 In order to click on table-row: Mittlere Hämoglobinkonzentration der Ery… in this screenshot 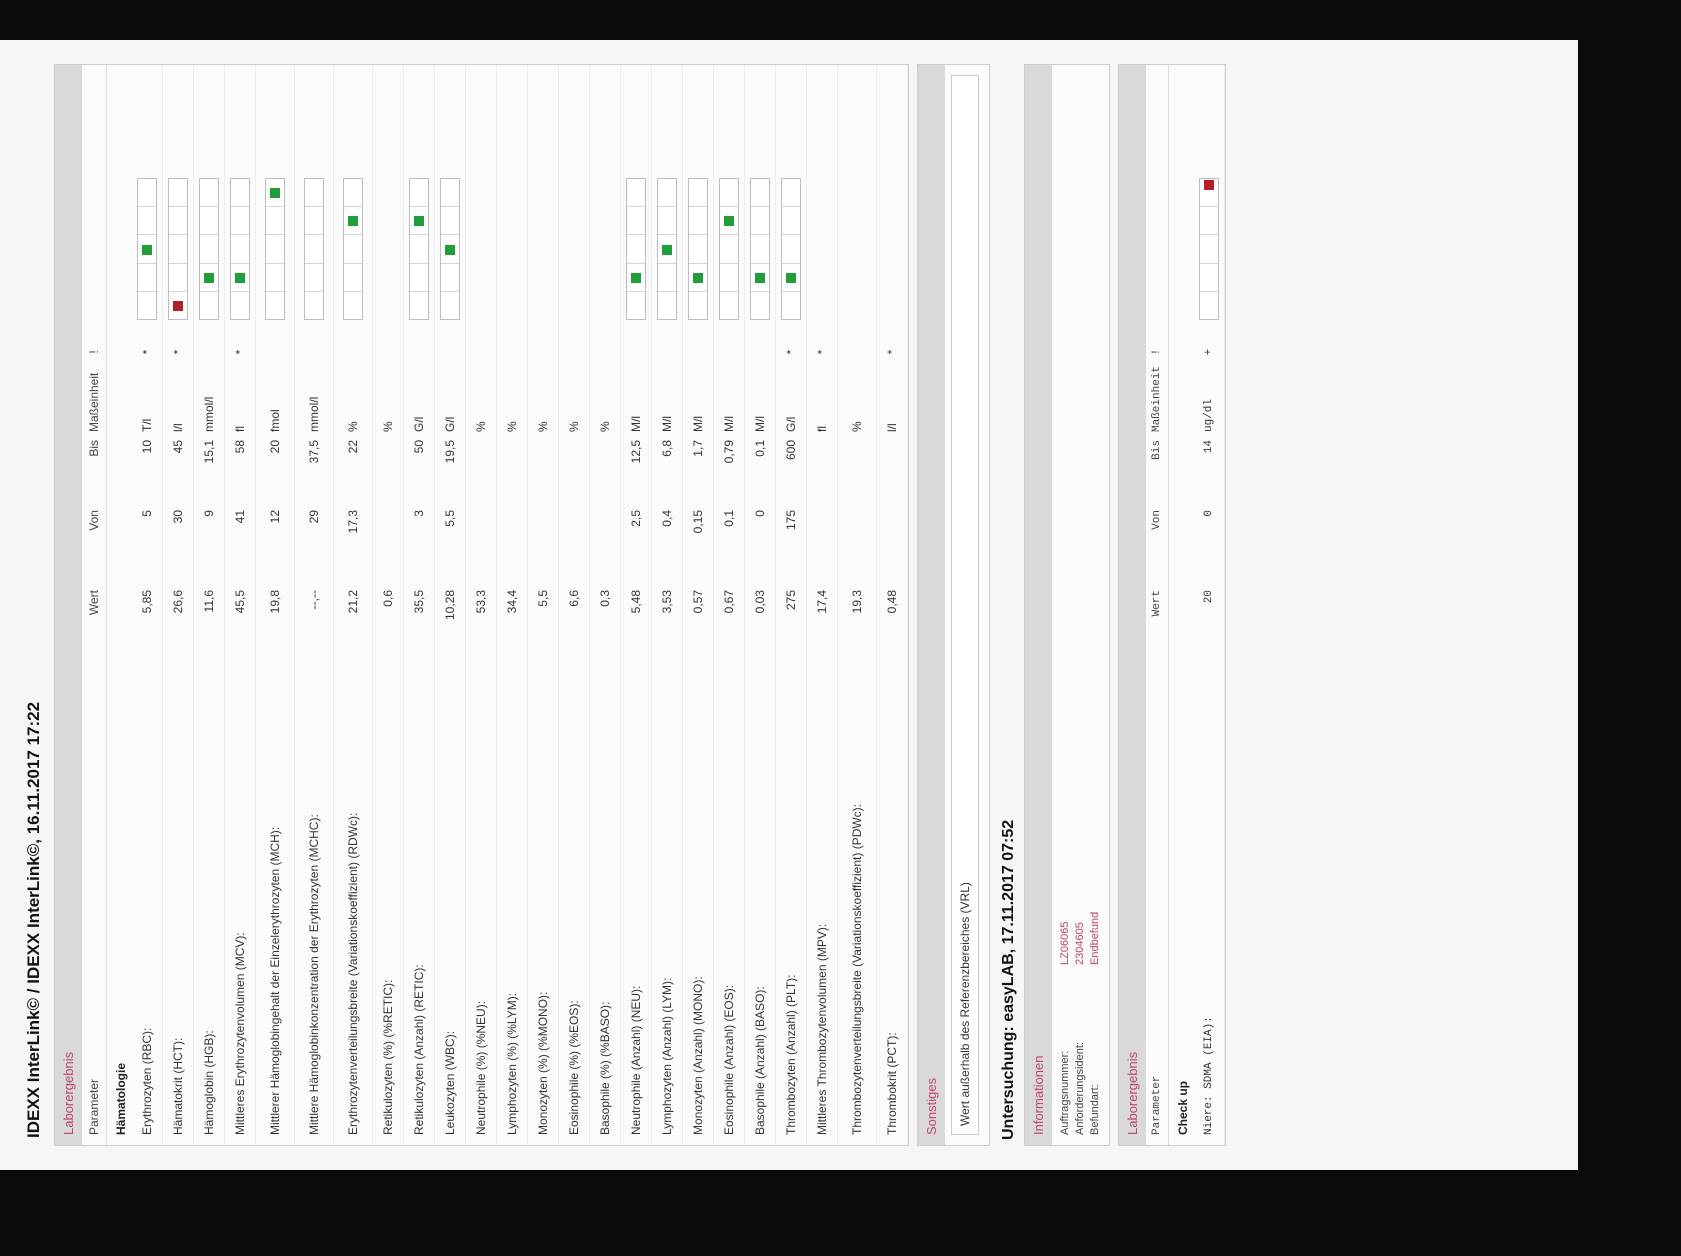, I will do `click(314, 605)`.